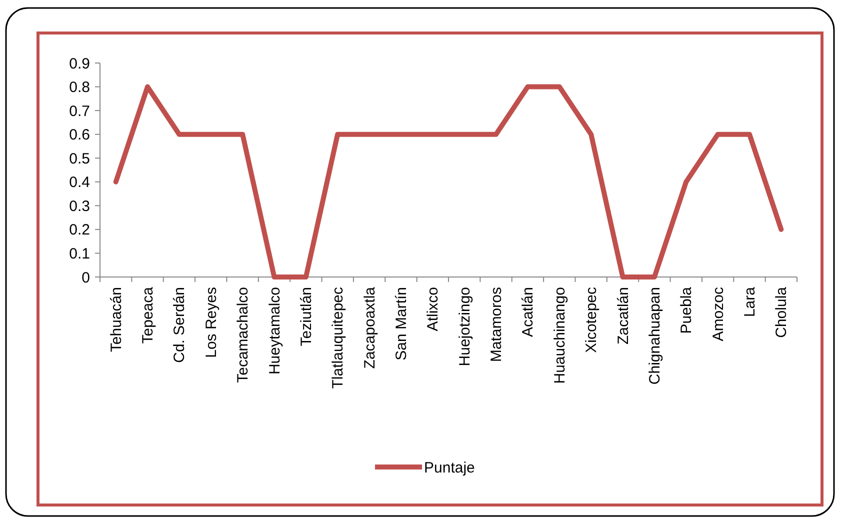 Image resolution: width=842 pixels, height=522 pixels. I want to click on y-tick-label: 0.8, so click(79, 87).